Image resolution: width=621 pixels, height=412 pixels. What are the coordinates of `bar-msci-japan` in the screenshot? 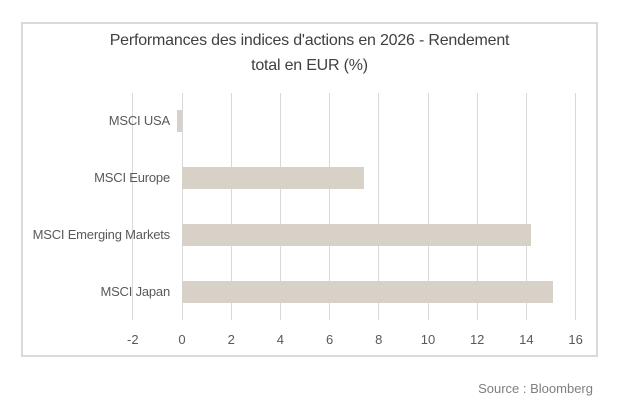 It's located at (368, 291).